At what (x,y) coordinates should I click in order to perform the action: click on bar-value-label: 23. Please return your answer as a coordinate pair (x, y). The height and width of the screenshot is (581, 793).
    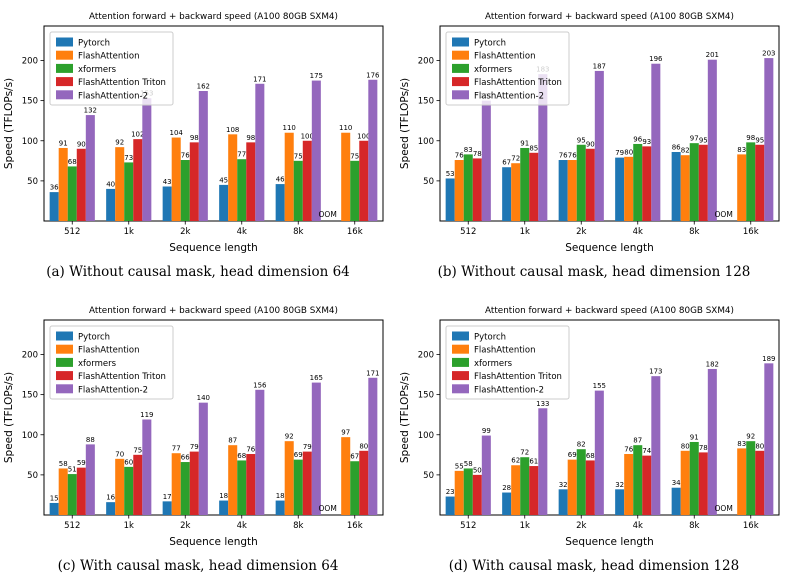
    Looking at the image, I should click on (450, 492).